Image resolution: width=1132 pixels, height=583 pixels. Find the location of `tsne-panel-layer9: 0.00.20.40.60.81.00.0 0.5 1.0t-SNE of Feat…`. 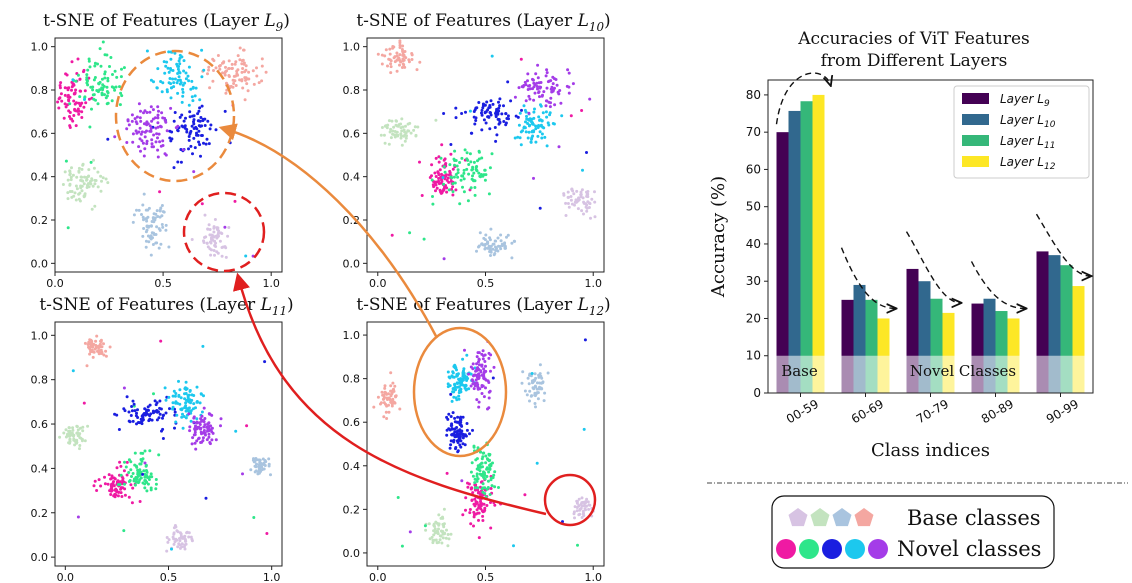

tsne-panel-layer9: 0.00.20.40.60.81.00.0 0.5 1.0t-SNE of Feat… is located at coordinates (160, 150).